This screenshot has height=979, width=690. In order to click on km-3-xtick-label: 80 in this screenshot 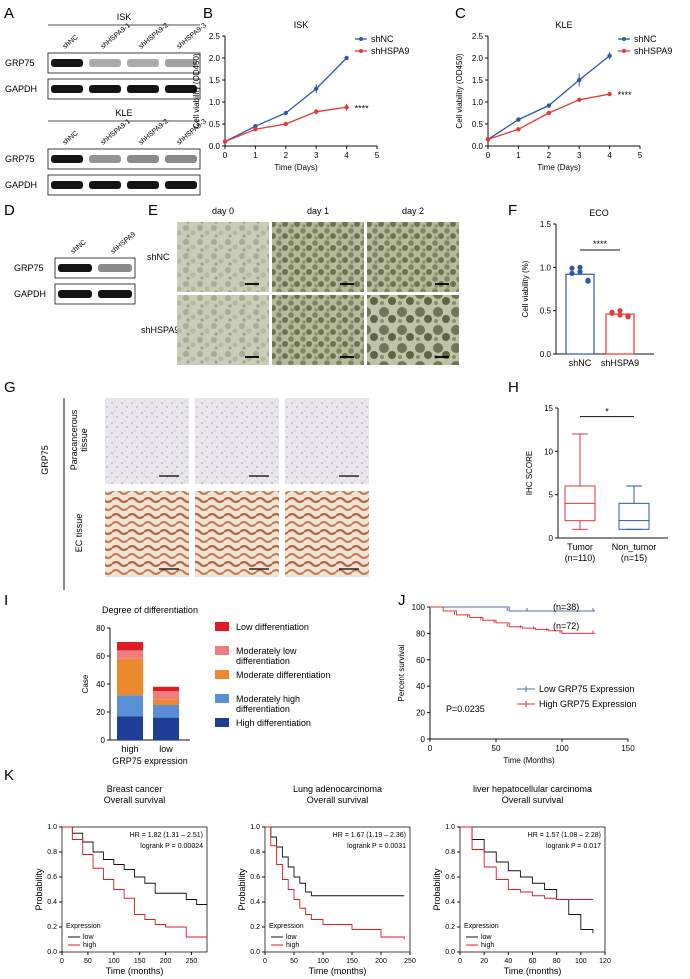, I will do `click(557, 961)`.